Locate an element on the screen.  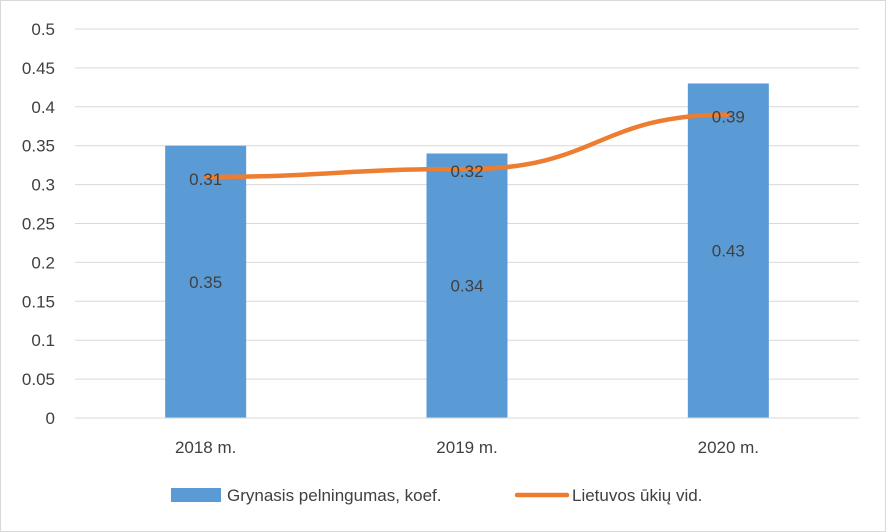
x-tick-label: 2019 m. is located at coordinates (466, 447).